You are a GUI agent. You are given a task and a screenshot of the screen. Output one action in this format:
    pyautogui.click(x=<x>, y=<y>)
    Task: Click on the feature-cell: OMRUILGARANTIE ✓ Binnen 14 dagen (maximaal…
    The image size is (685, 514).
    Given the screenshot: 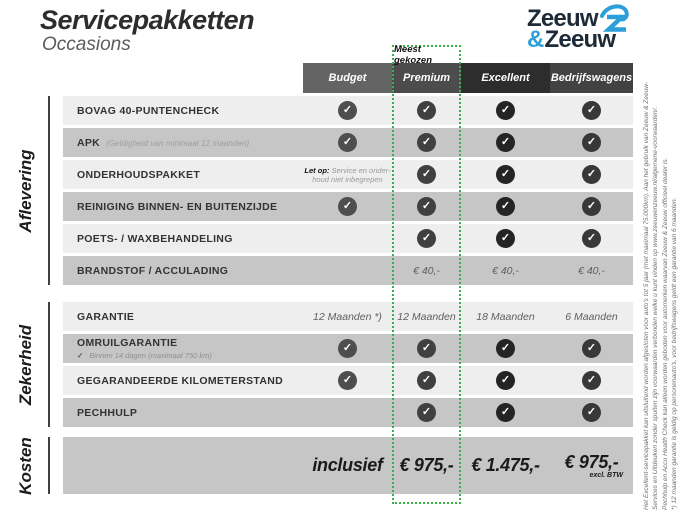 What is the action you would take?
    pyautogui.click(x=183, y=348)
    